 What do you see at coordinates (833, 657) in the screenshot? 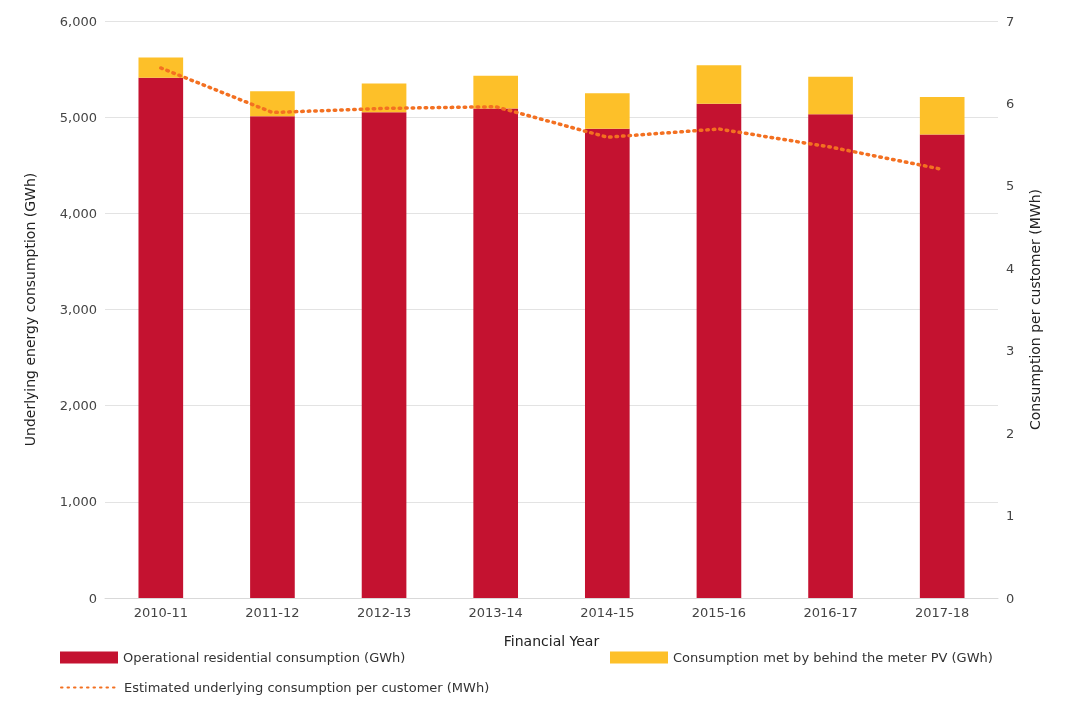
I see `legend-label: Consumption met by behind the meter PV (GWh)` at bounding box center [833, 657].